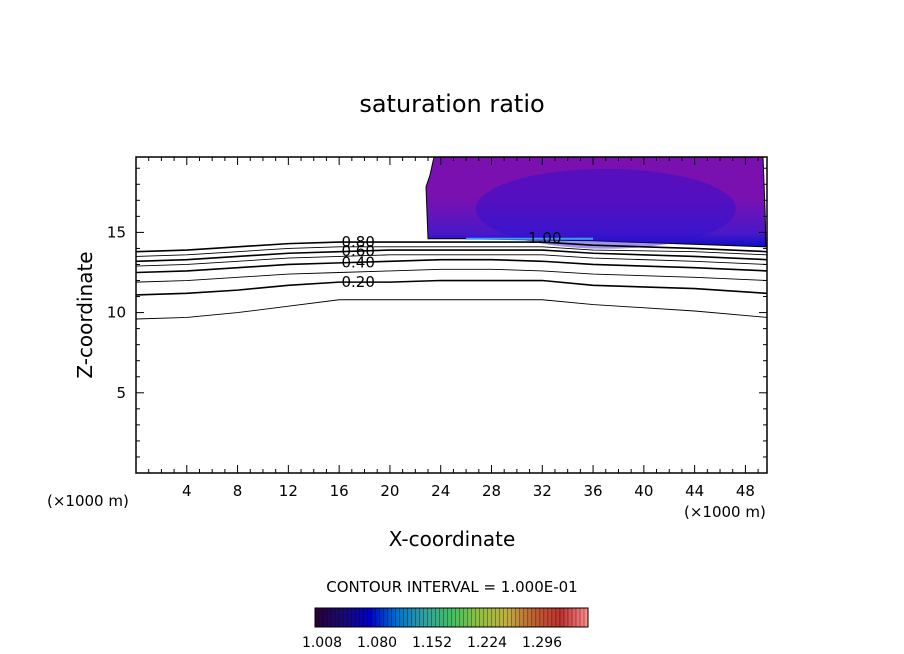 The image size is (904, 654). Describe the element at coordinates (491, 491) in the screenshot. I see `x-tick-label: 28` at that location.